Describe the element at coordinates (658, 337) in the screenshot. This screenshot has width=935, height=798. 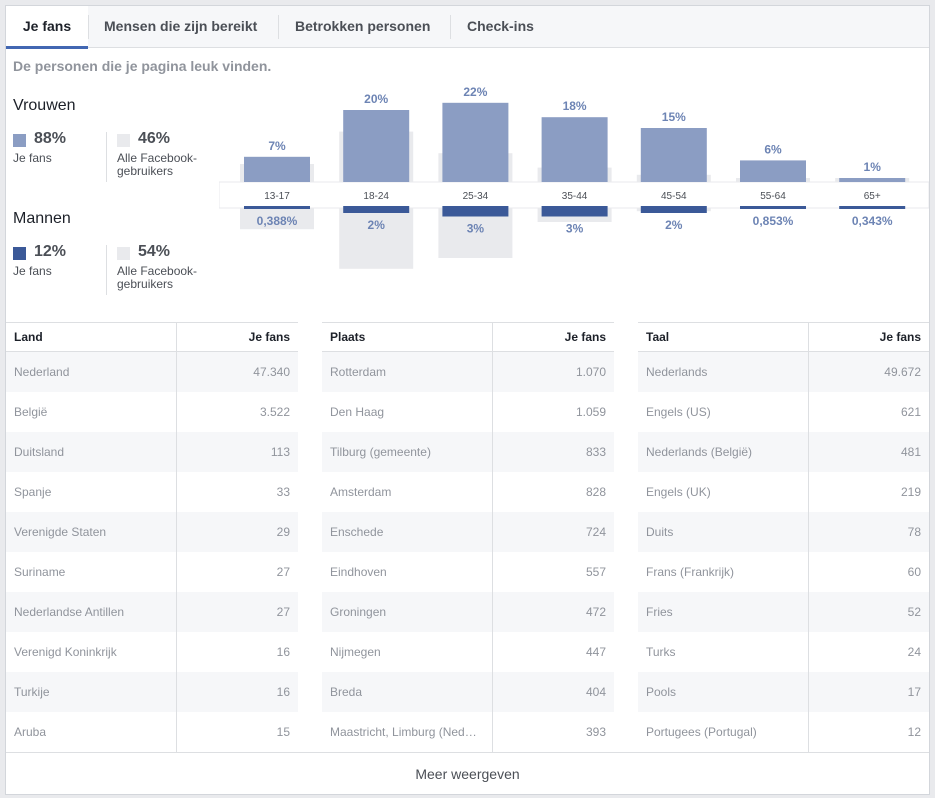
I see `col-header-taal: Taal` at that location.